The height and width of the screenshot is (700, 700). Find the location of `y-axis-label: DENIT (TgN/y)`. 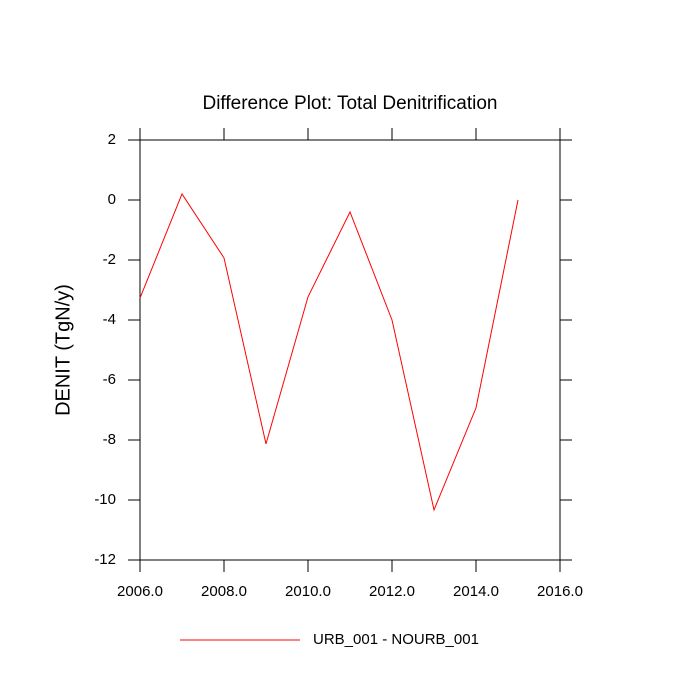

y-axis-label: DENIT (TgN/y) is located at coordinates (63, 350).